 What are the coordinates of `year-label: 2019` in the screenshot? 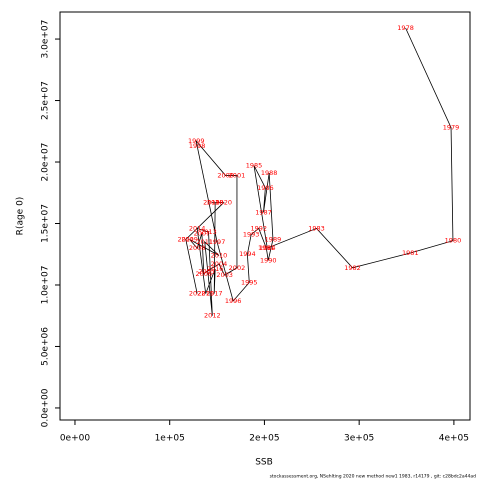 It's located at (211, 203).